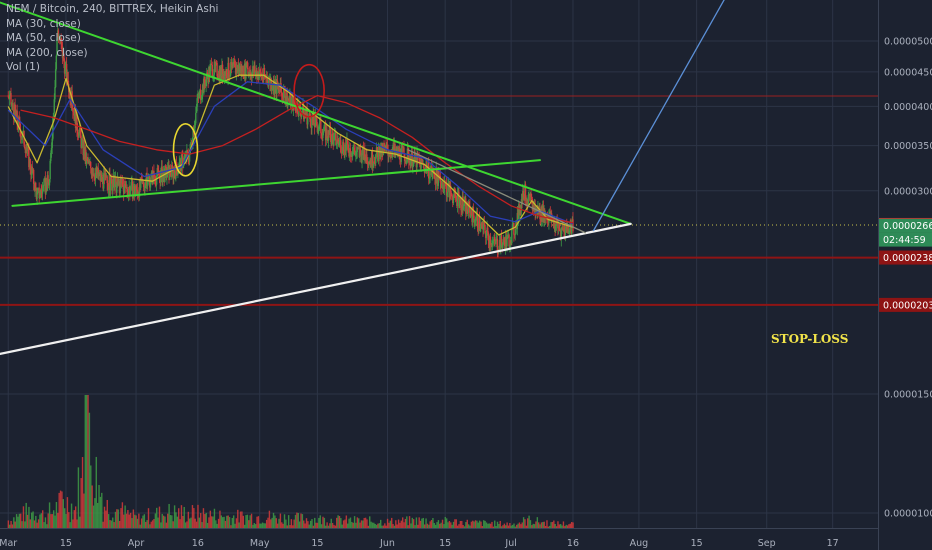 This screenshot has width=932, height=550. I want to click on stop-loss-annotation: STOP-LOSS, so click(810, 339).